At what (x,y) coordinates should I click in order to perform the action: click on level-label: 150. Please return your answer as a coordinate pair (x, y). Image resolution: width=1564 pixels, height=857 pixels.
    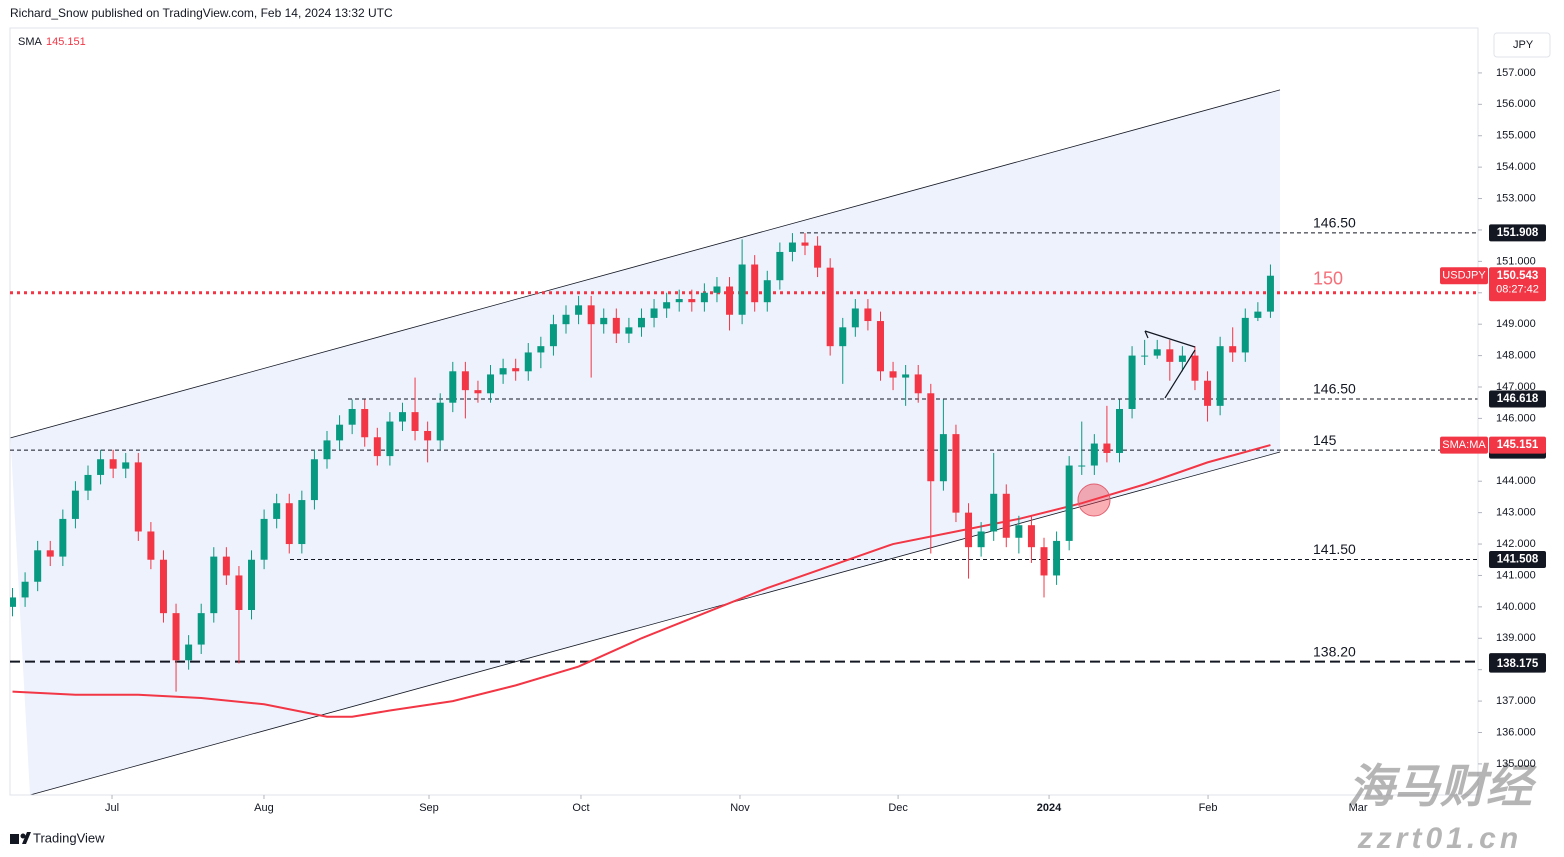
    Looking at the image, I should click on (1328, 279).